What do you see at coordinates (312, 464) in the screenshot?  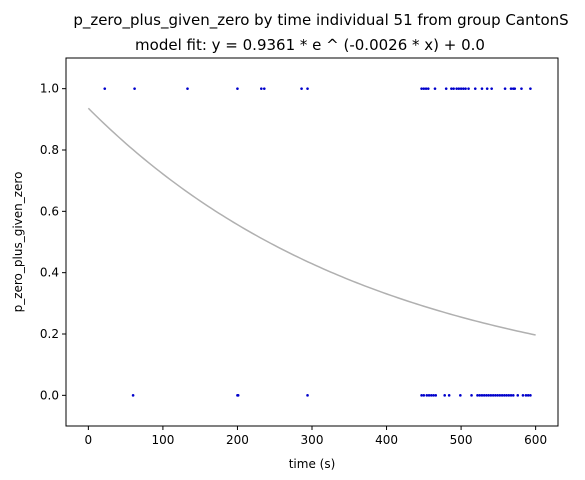 I see `x-axis-label: time (s)` at bounding box center [312, 464].